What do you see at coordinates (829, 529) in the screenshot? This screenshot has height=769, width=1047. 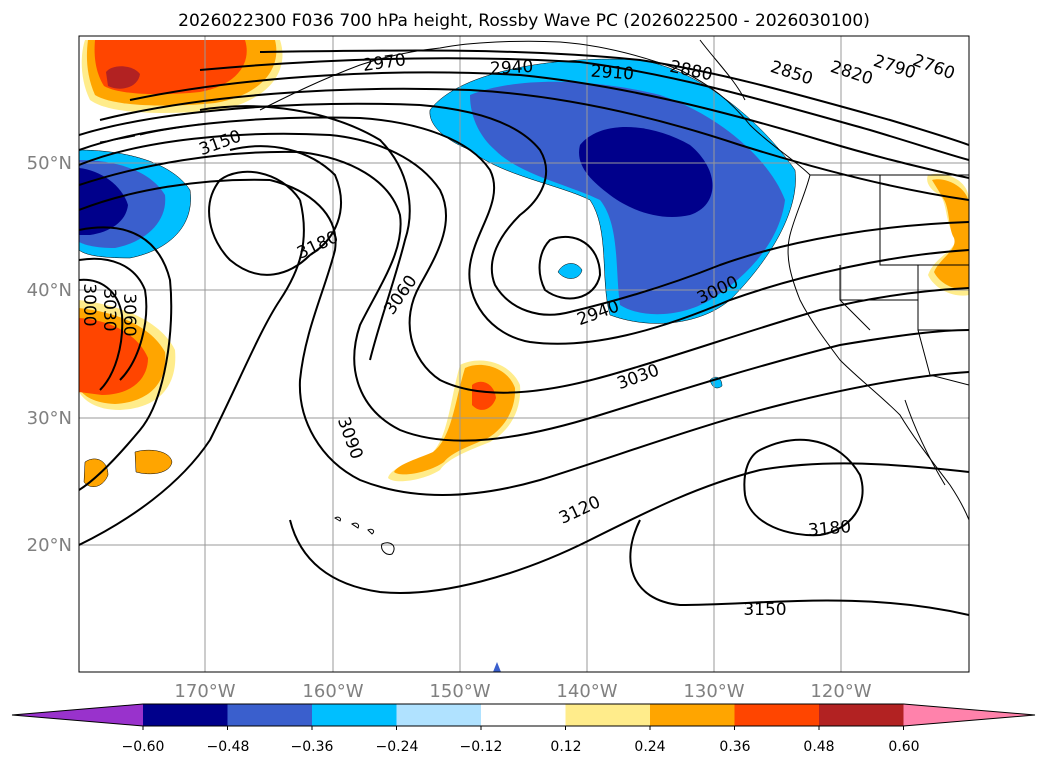 I see `contour-label: 3180` at bounding box center [829, 529].